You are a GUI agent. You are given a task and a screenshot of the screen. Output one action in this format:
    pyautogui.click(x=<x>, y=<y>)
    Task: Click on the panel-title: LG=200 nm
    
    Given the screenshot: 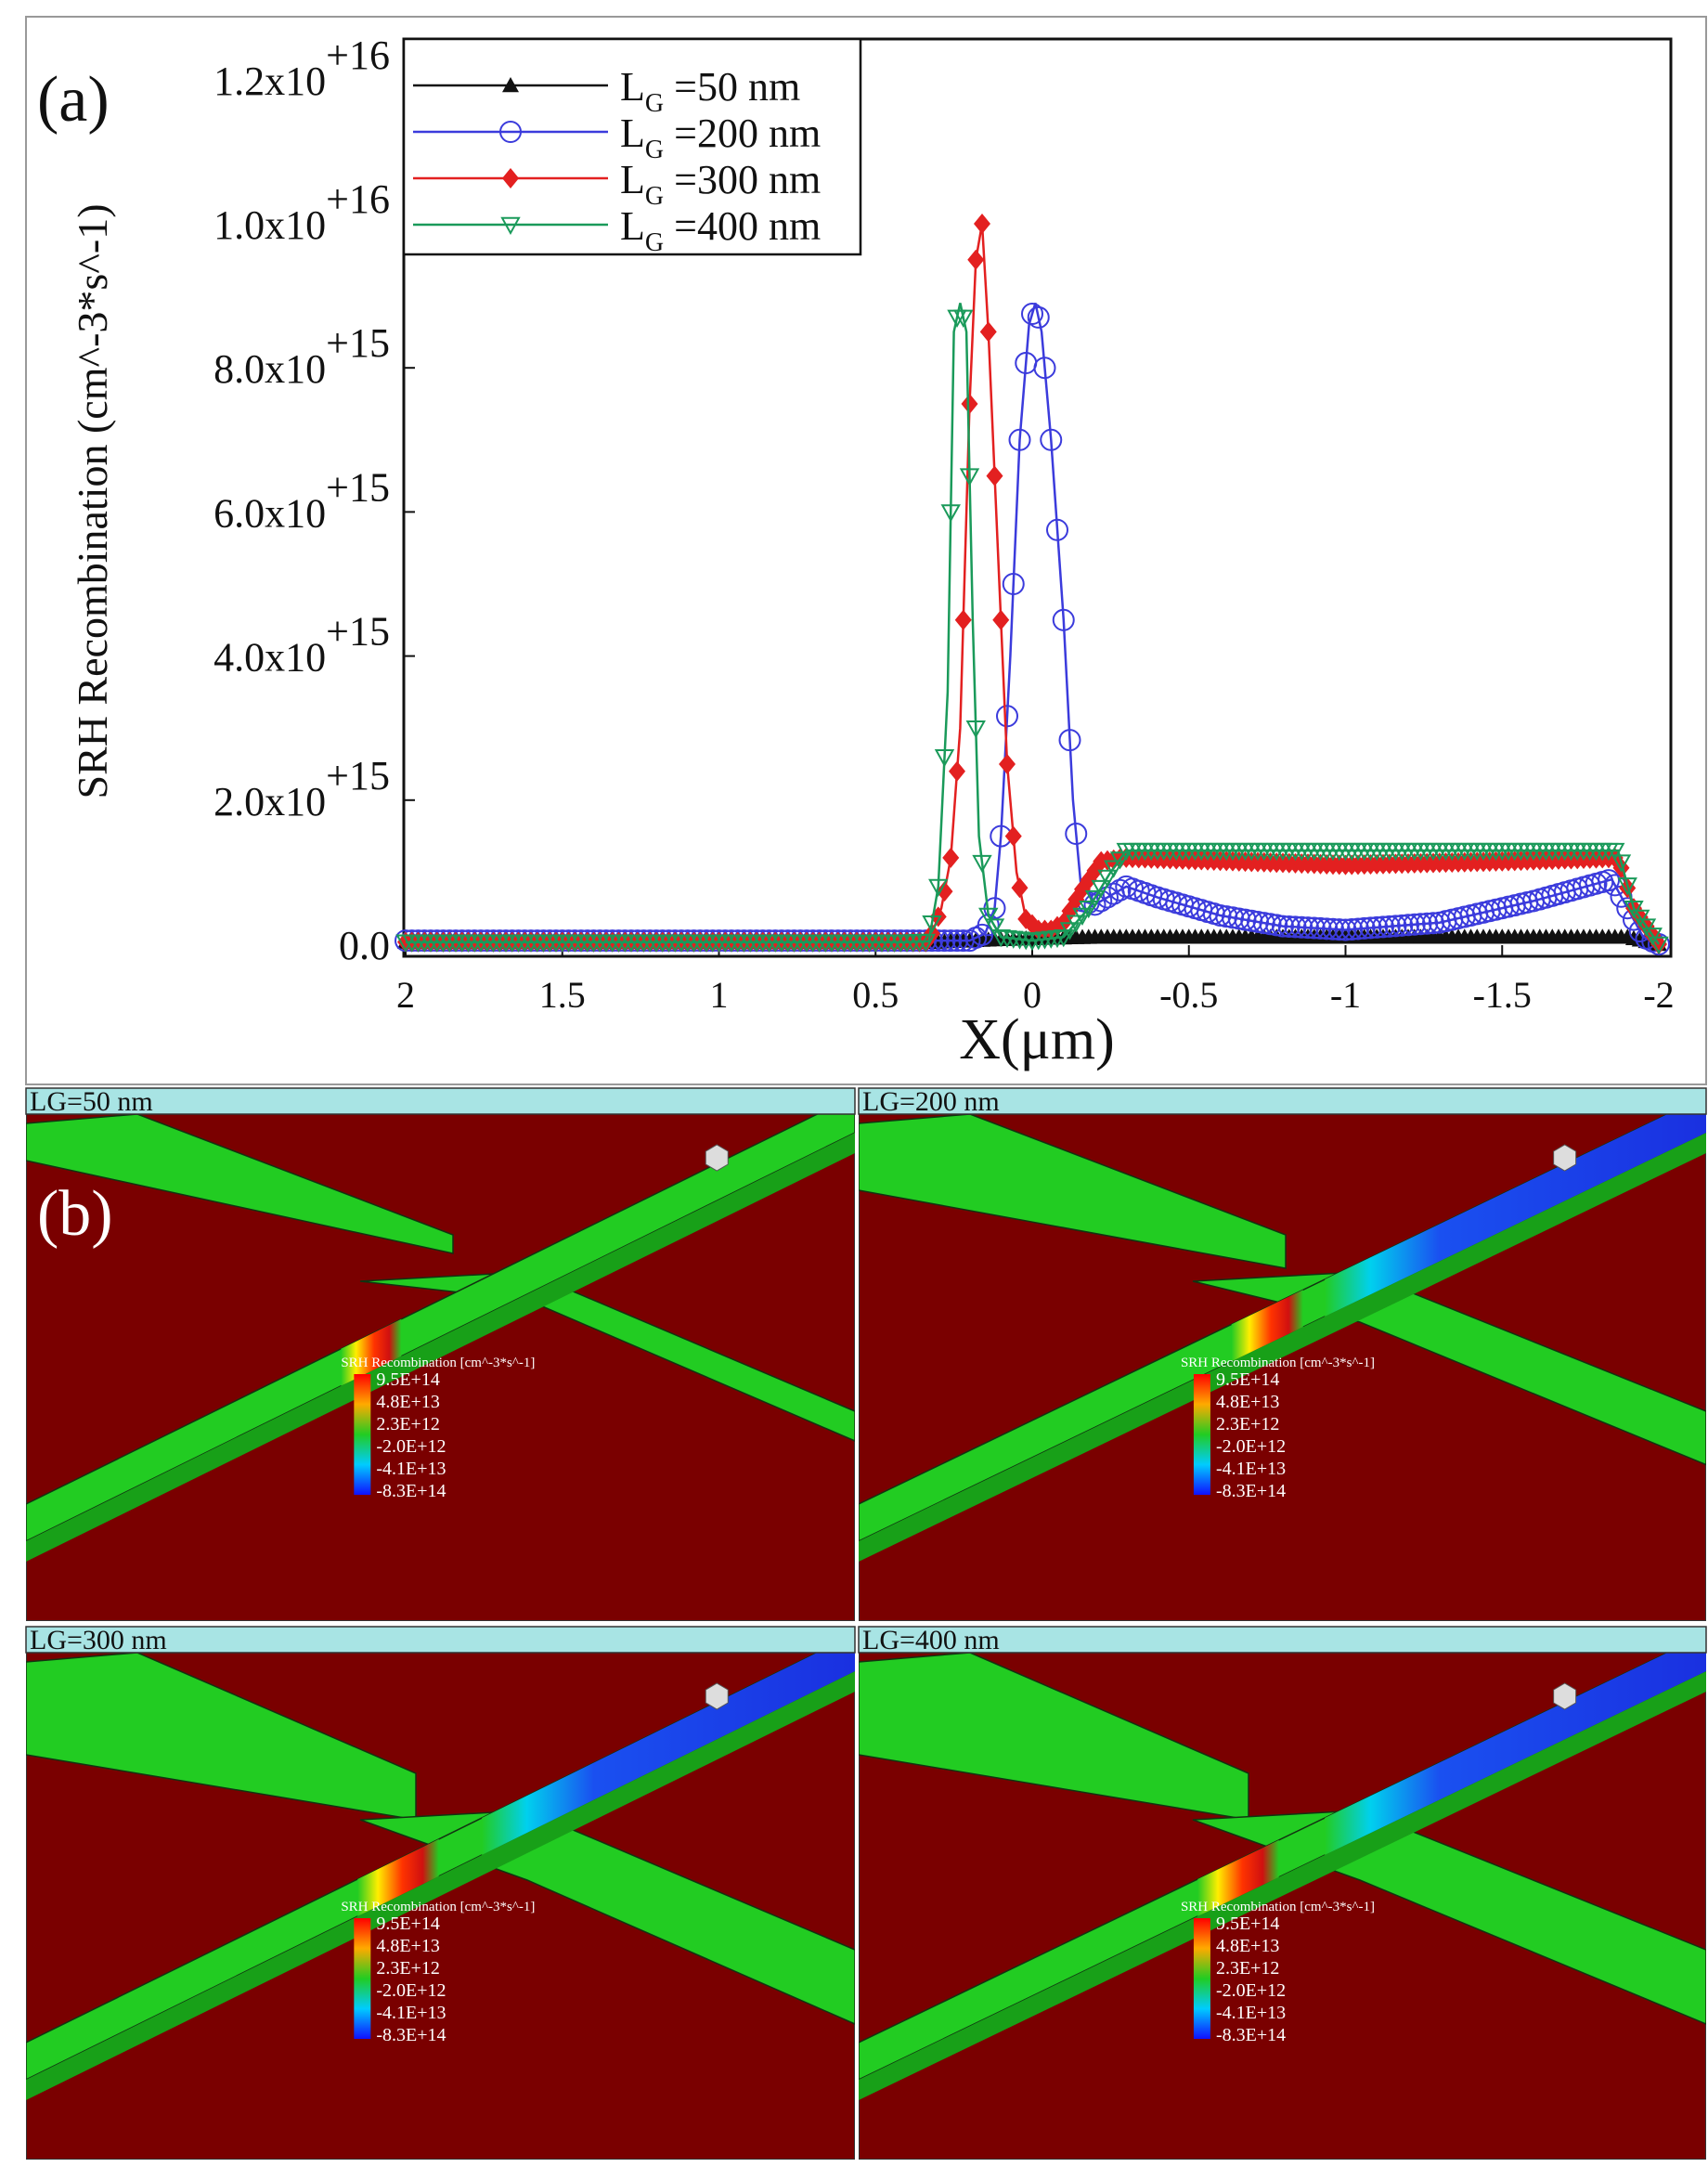 What is the action you would take?
    pyautogui.click(x=931, y=1101)
    